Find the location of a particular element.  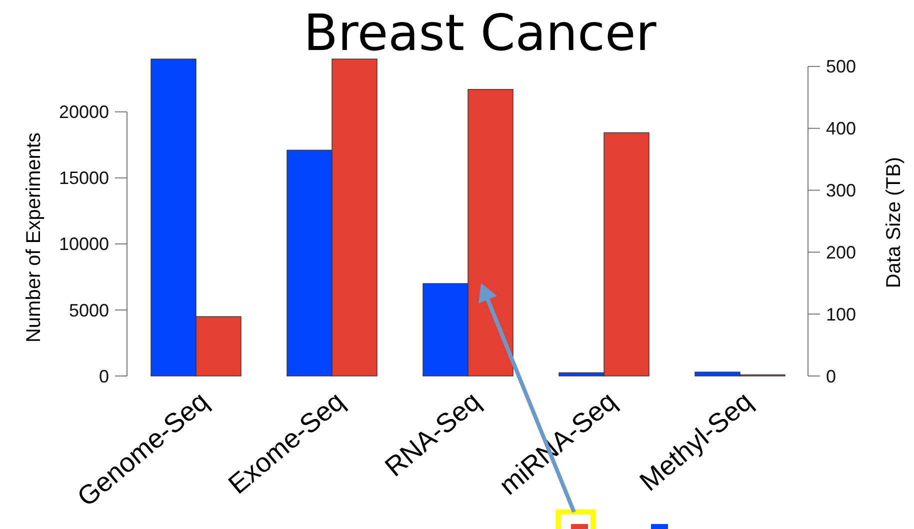

y-tick-label: 10000 is located at coordinates (83, 244).